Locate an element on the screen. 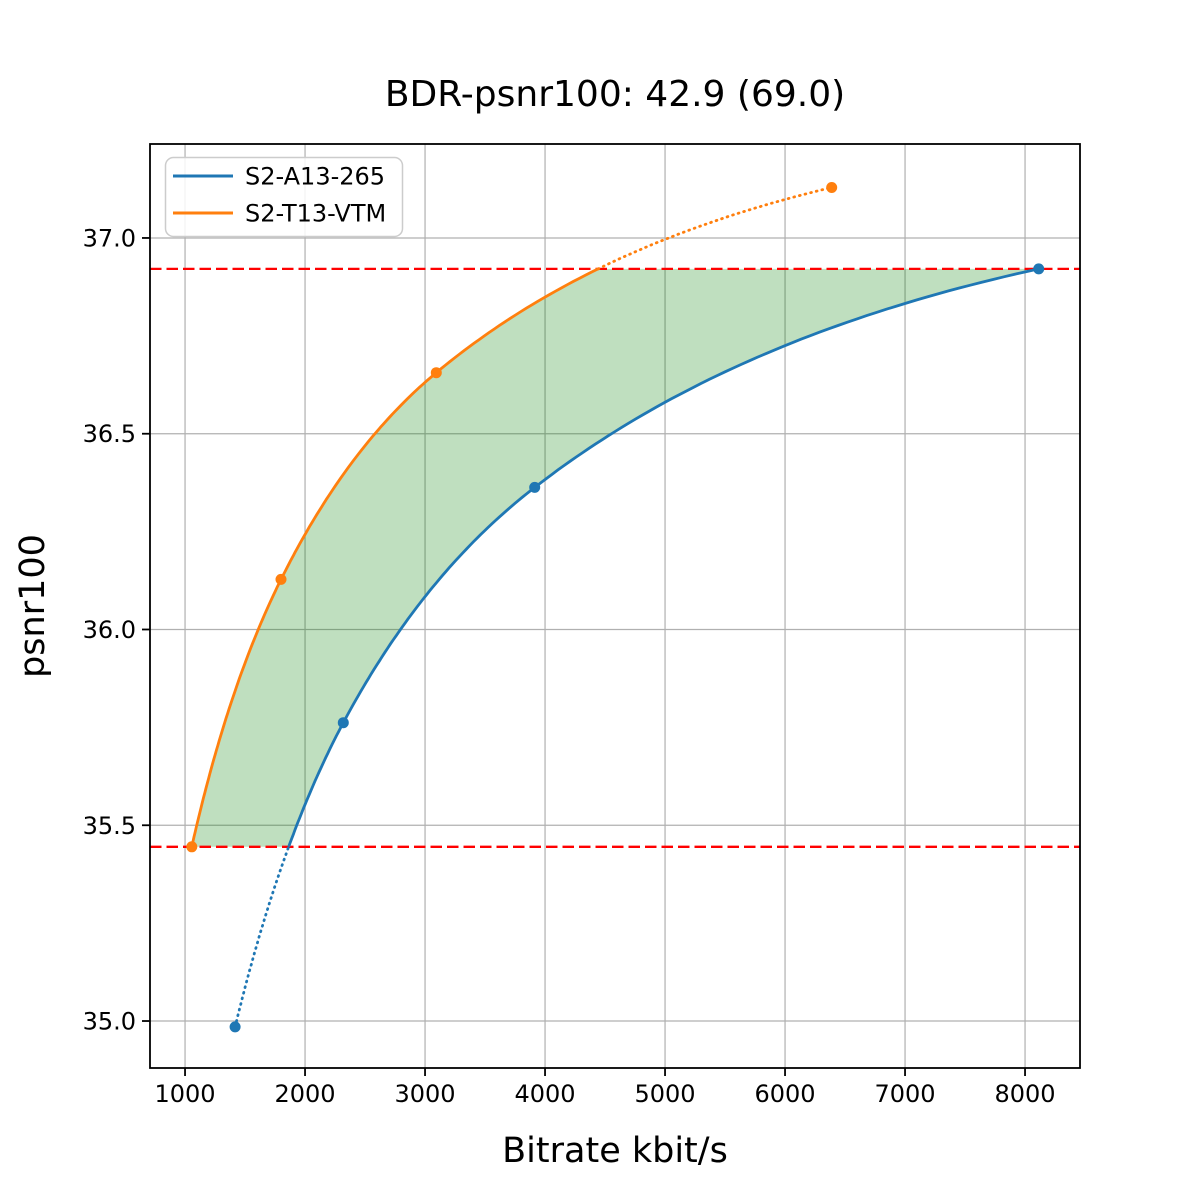 This screenshot has height=1204, width=1200. y-tick-label: 36.0 is located at coordinates (109, 630).